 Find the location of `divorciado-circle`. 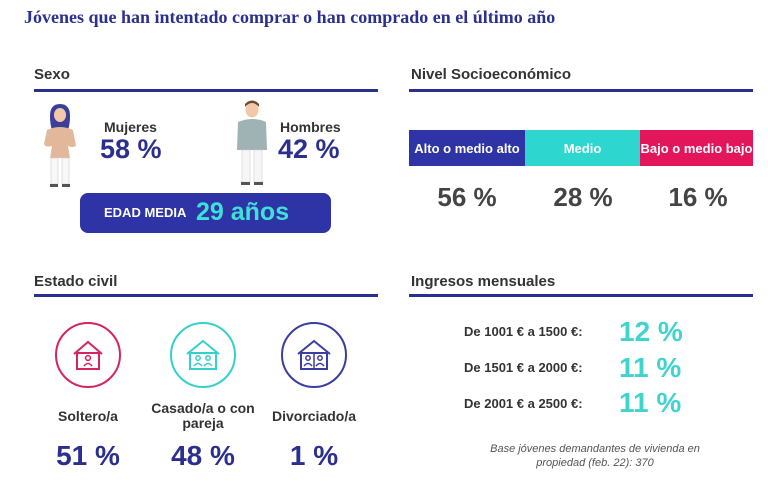

divorciado-circle is located at coordinates (314, 355).